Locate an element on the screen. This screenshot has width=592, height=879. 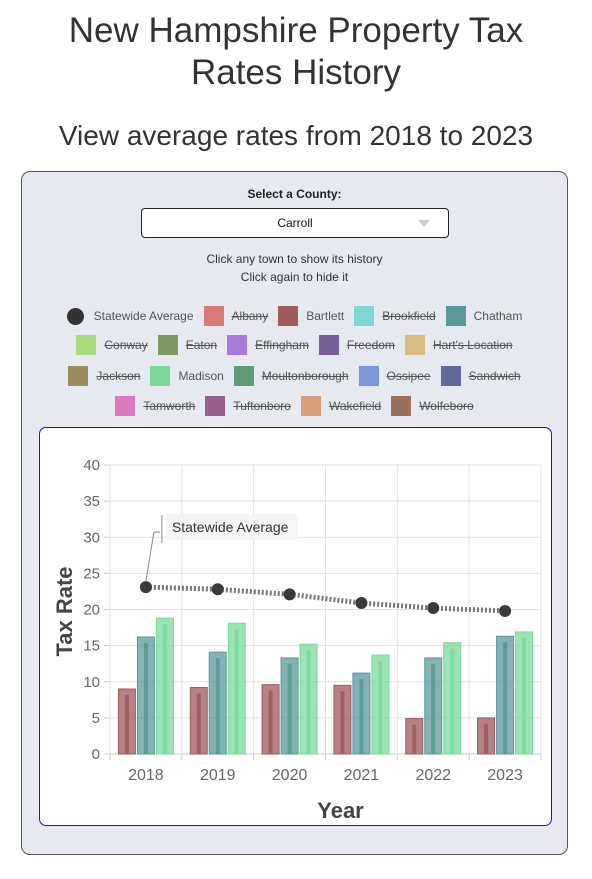
legend-item-madison: Madison is located at coordinates (187, 376).